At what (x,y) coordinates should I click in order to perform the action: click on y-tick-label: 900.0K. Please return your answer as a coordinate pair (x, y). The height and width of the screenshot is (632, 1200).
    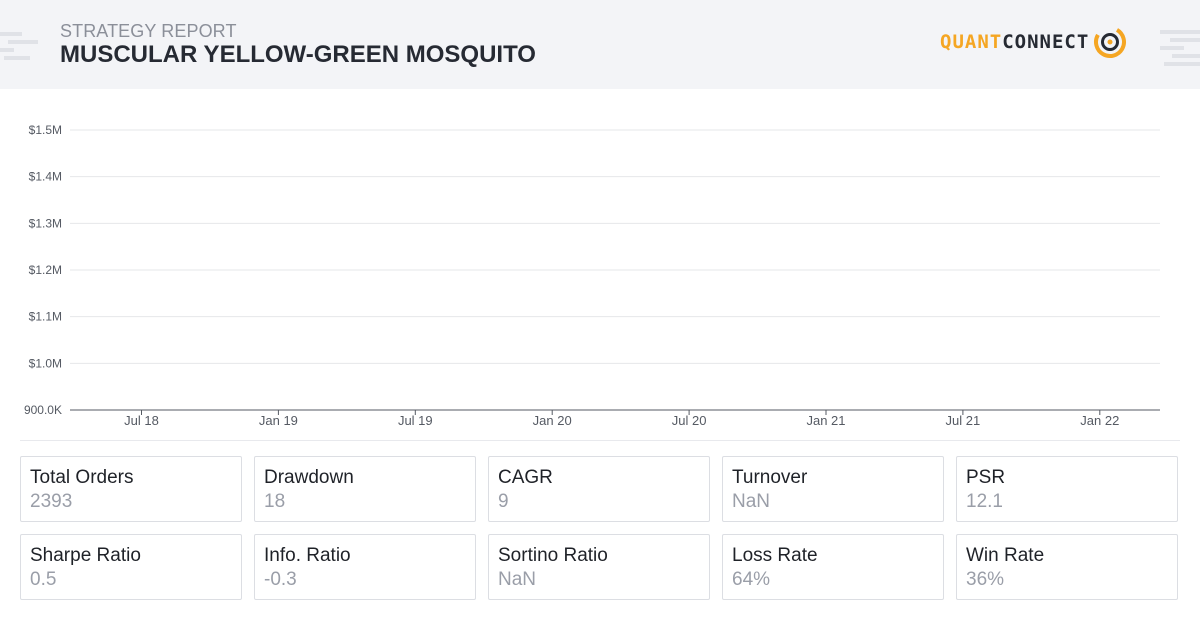
    Looking at the image, I should click on (43, 410).